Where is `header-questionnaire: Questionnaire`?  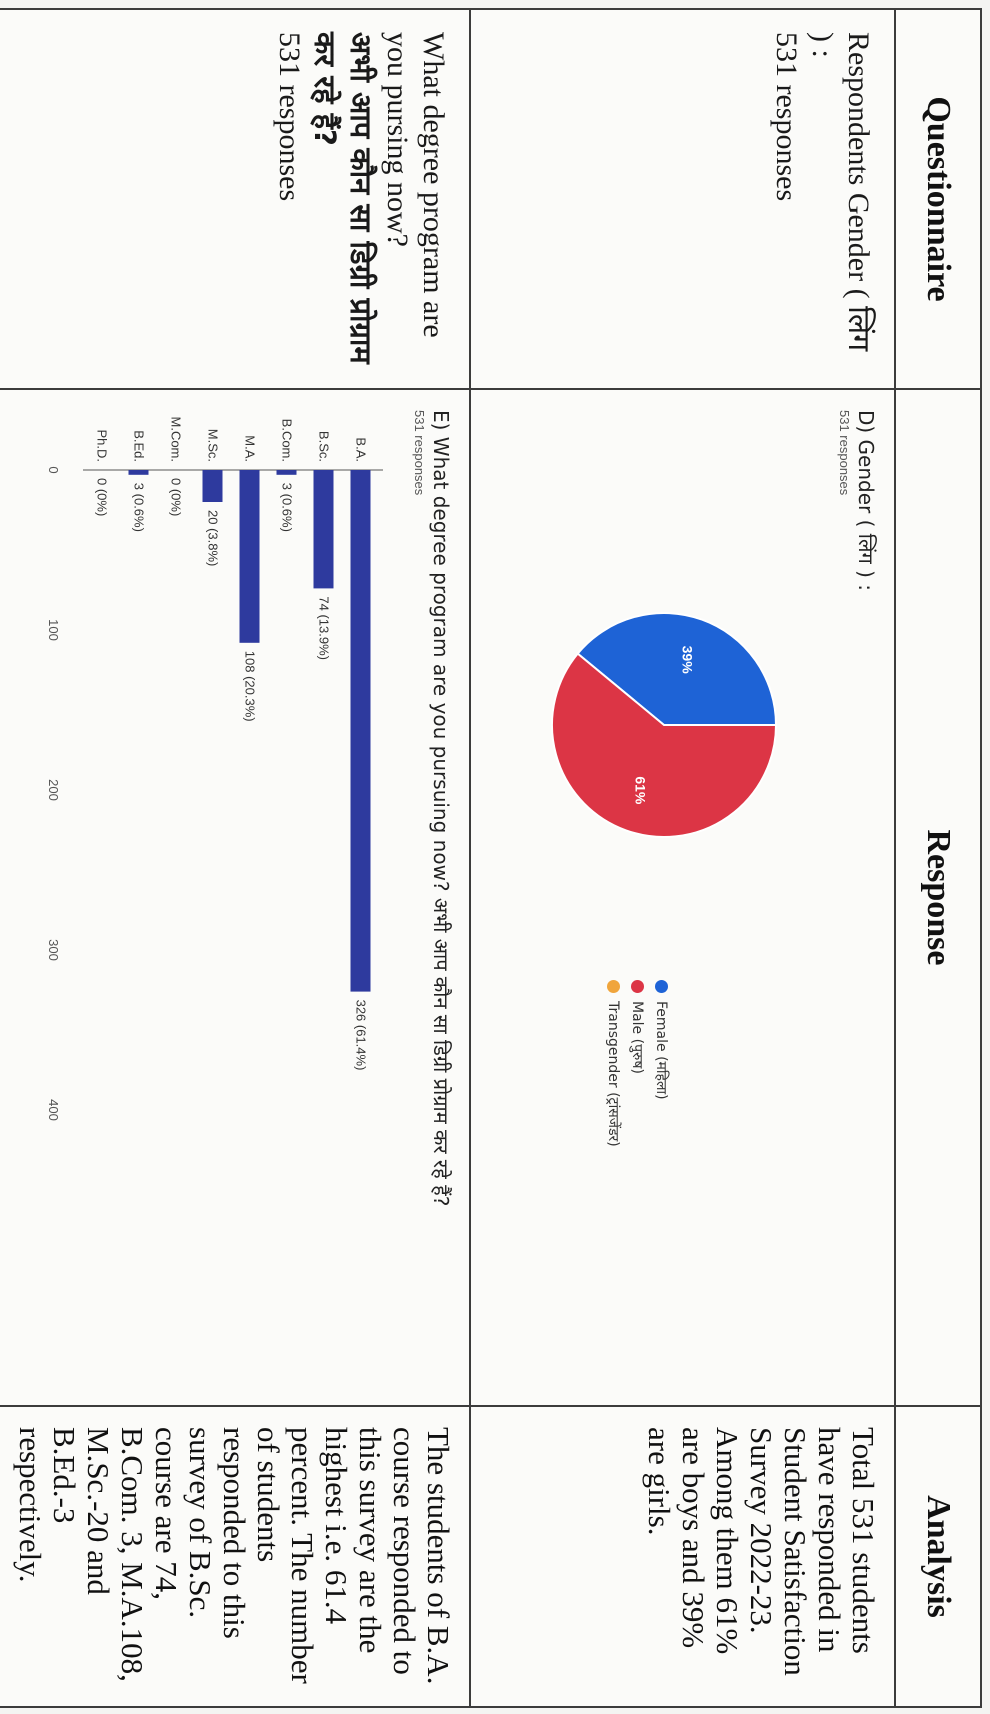 header-questionnaire: Questionnaire is located at coordinates (938, 199).